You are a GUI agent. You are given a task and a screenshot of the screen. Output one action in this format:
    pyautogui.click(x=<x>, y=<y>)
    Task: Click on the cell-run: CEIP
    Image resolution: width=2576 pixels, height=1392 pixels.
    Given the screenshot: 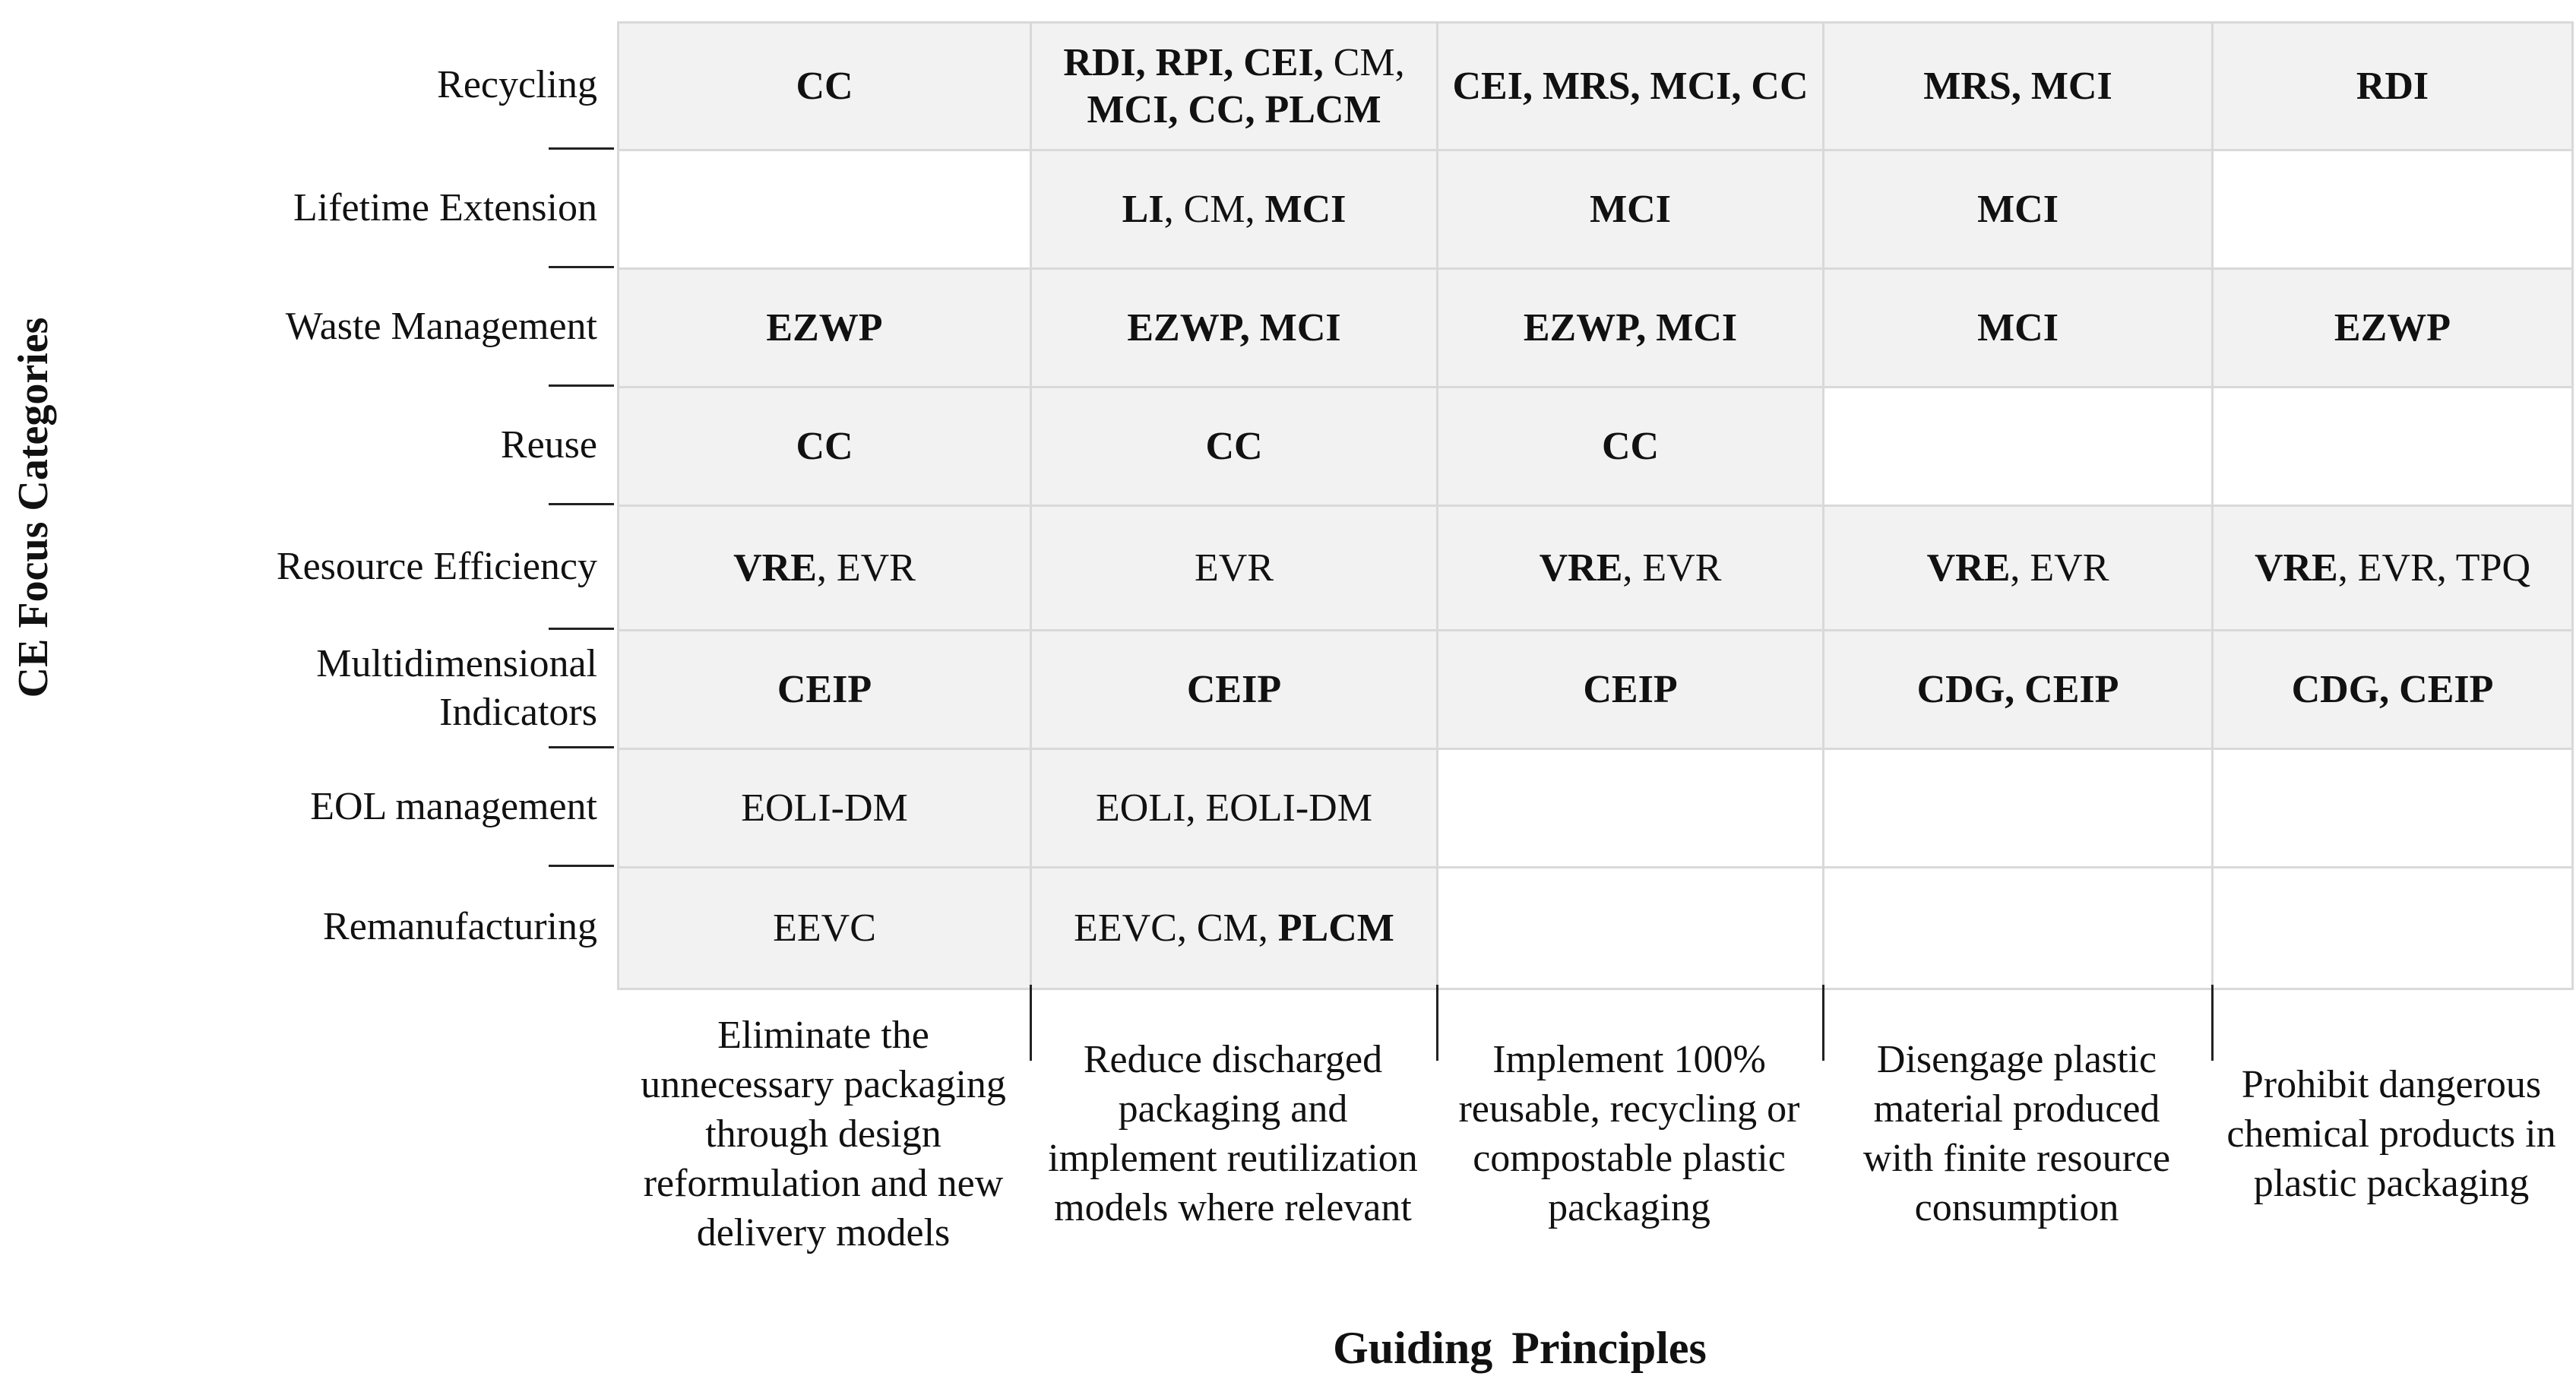 What is the action you would take?
    pyautogui.click(x=1631, y=689)
    